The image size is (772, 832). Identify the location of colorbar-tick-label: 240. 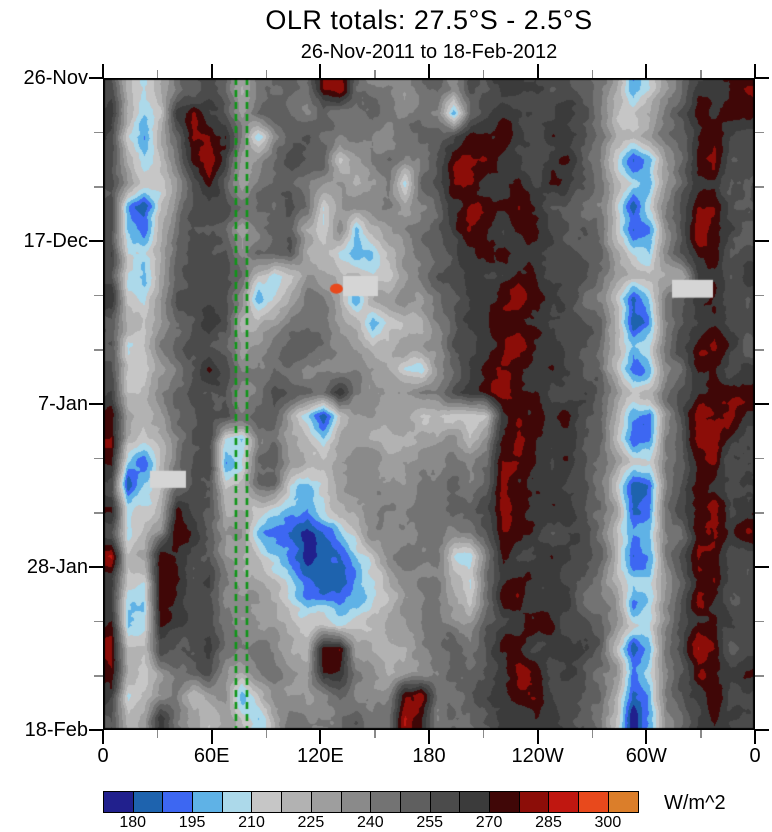
(370, 822).